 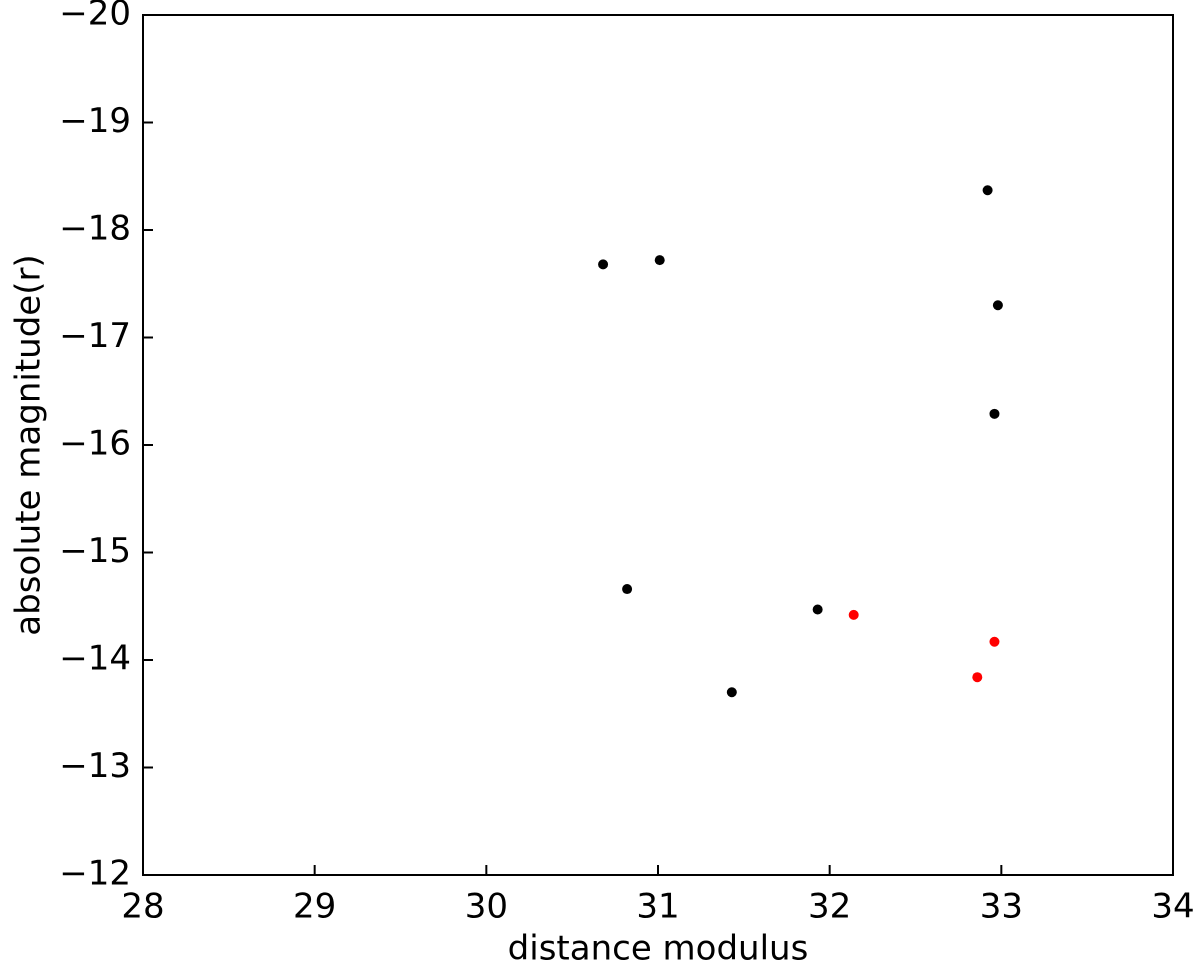 What do you see at coordinates (95, 551) in the screenshot?
I see `y-tick-label: −15` at bounding box center [95, 551].